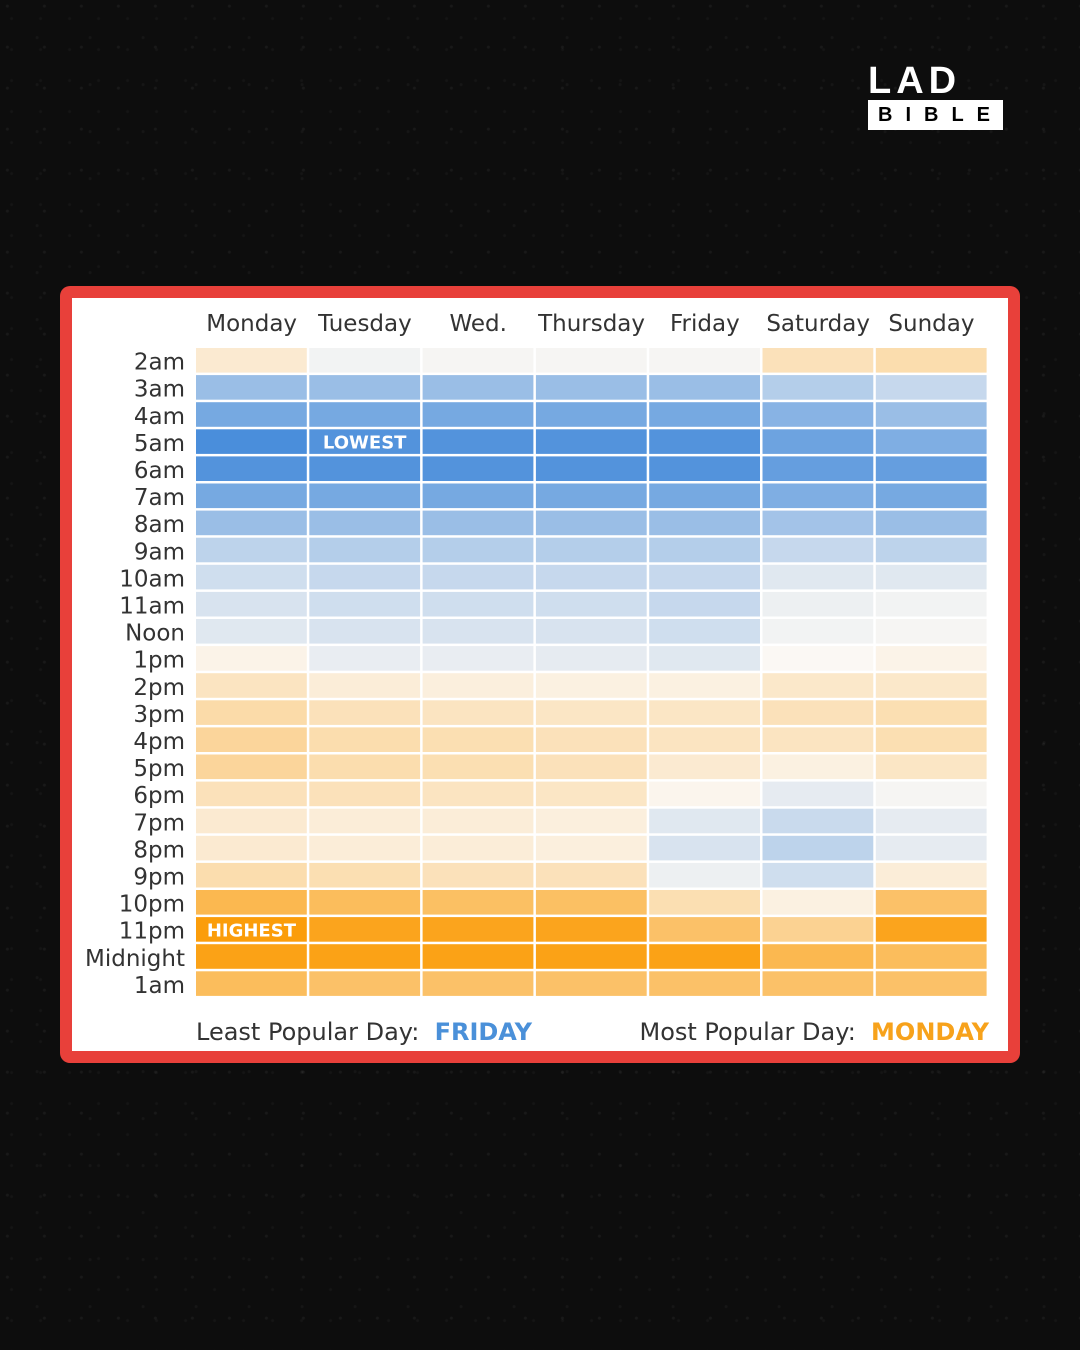 This screenshot has width=1080, height=1350. What do you see at coordinates (152, 579) in the screenshot?
I see `row-label: 10am` at bounding box center [152, 579].